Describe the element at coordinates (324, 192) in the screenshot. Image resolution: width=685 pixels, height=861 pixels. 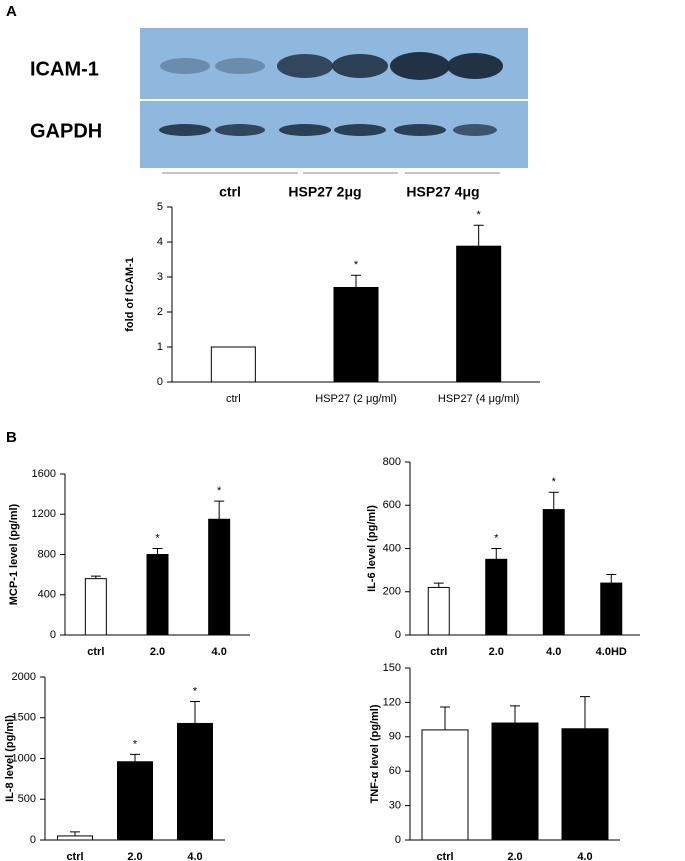
I see `group-label: HSP27 2μg` at that location.